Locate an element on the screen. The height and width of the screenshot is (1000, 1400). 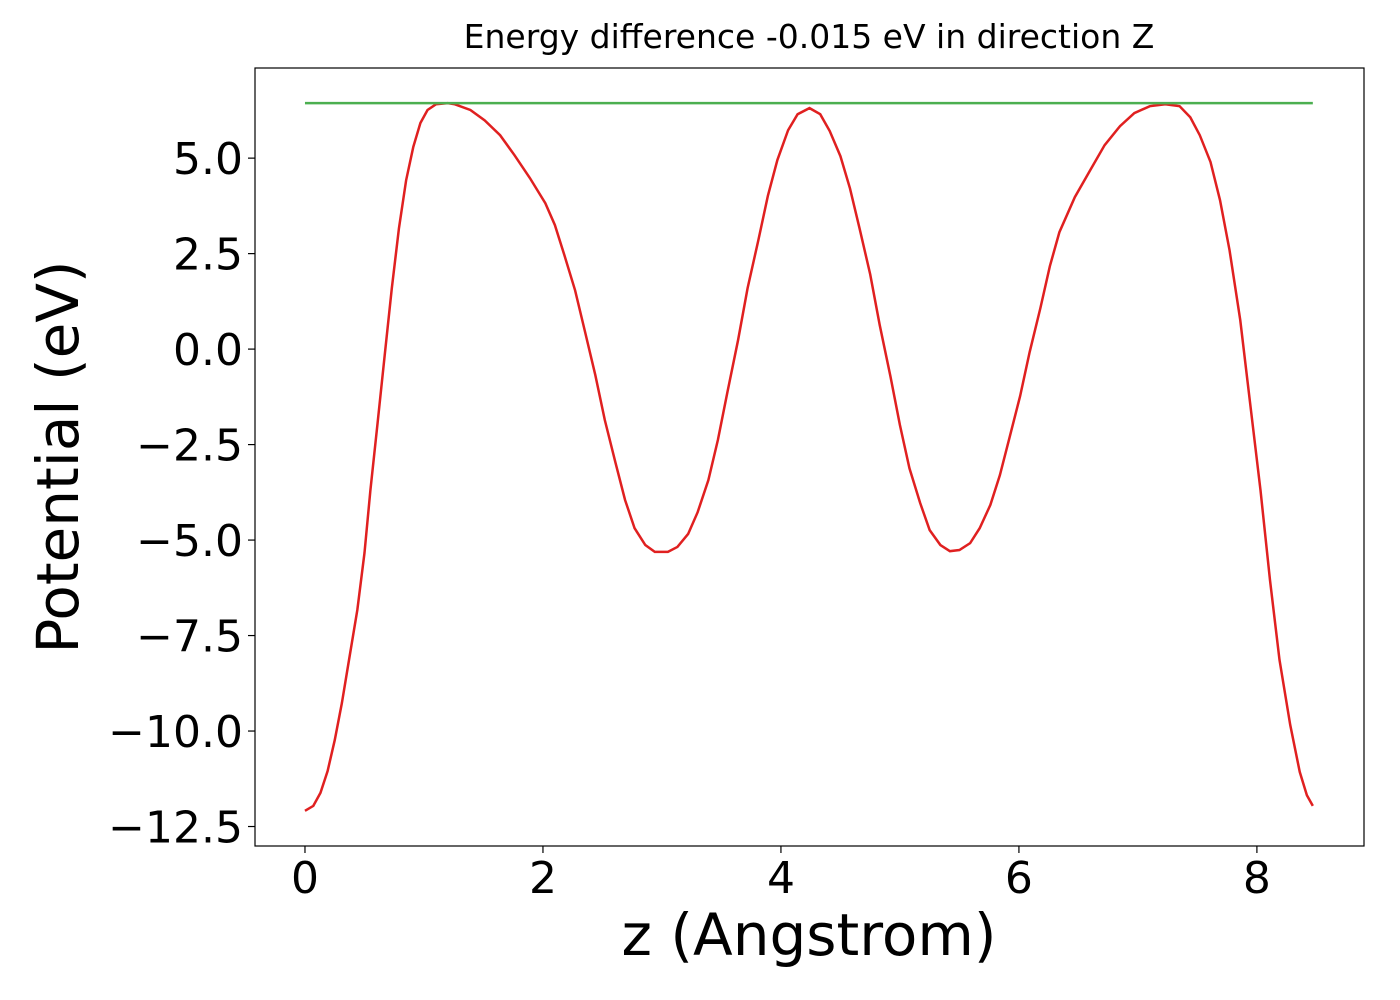
x-tick-label: 0 is located at coordinates (305, 878).